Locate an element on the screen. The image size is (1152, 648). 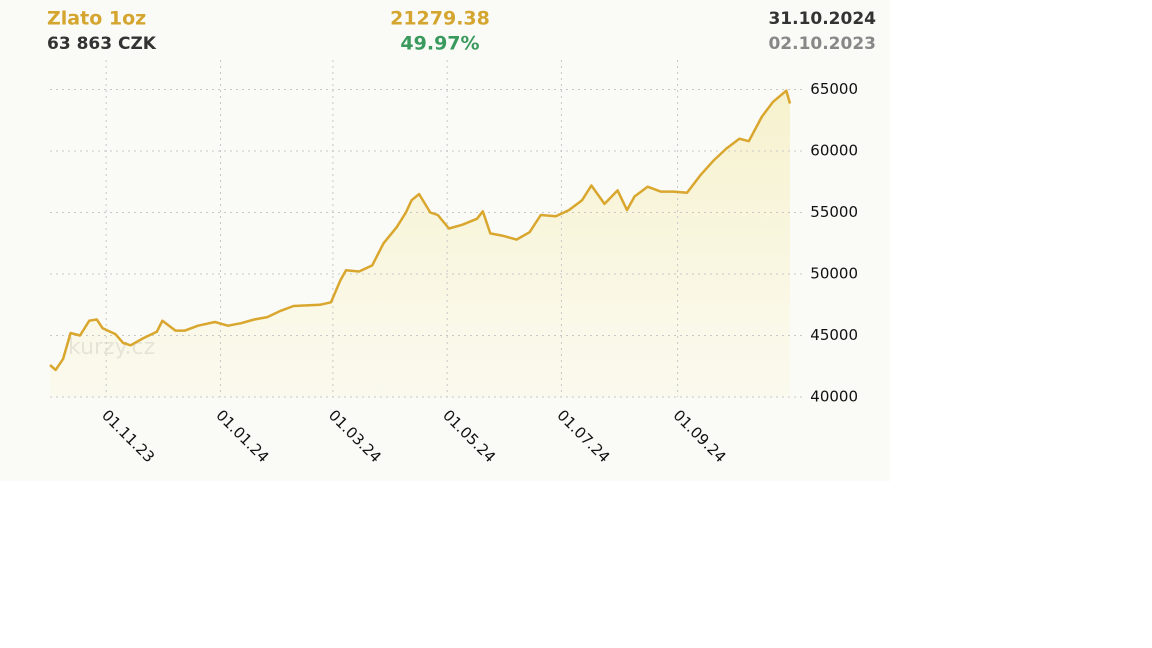
y-tick-label: 60000 is located at coordinates (834, 151).